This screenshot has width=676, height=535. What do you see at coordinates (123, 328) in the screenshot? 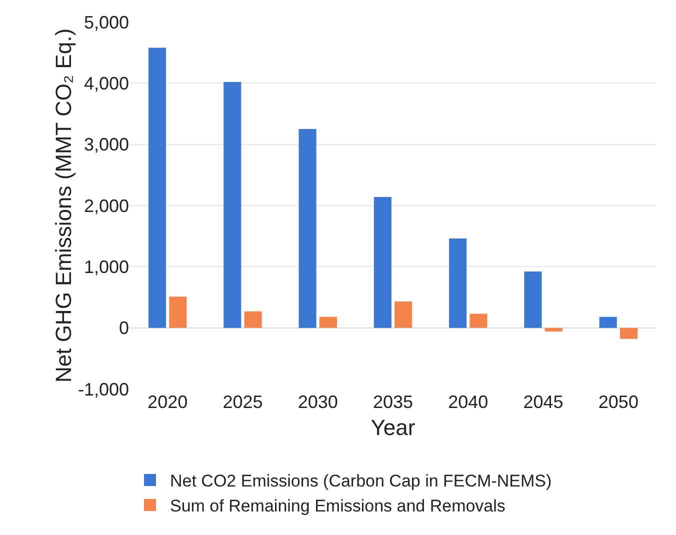
I see `y-tick-label: 0` at bounding box center [123, 328].